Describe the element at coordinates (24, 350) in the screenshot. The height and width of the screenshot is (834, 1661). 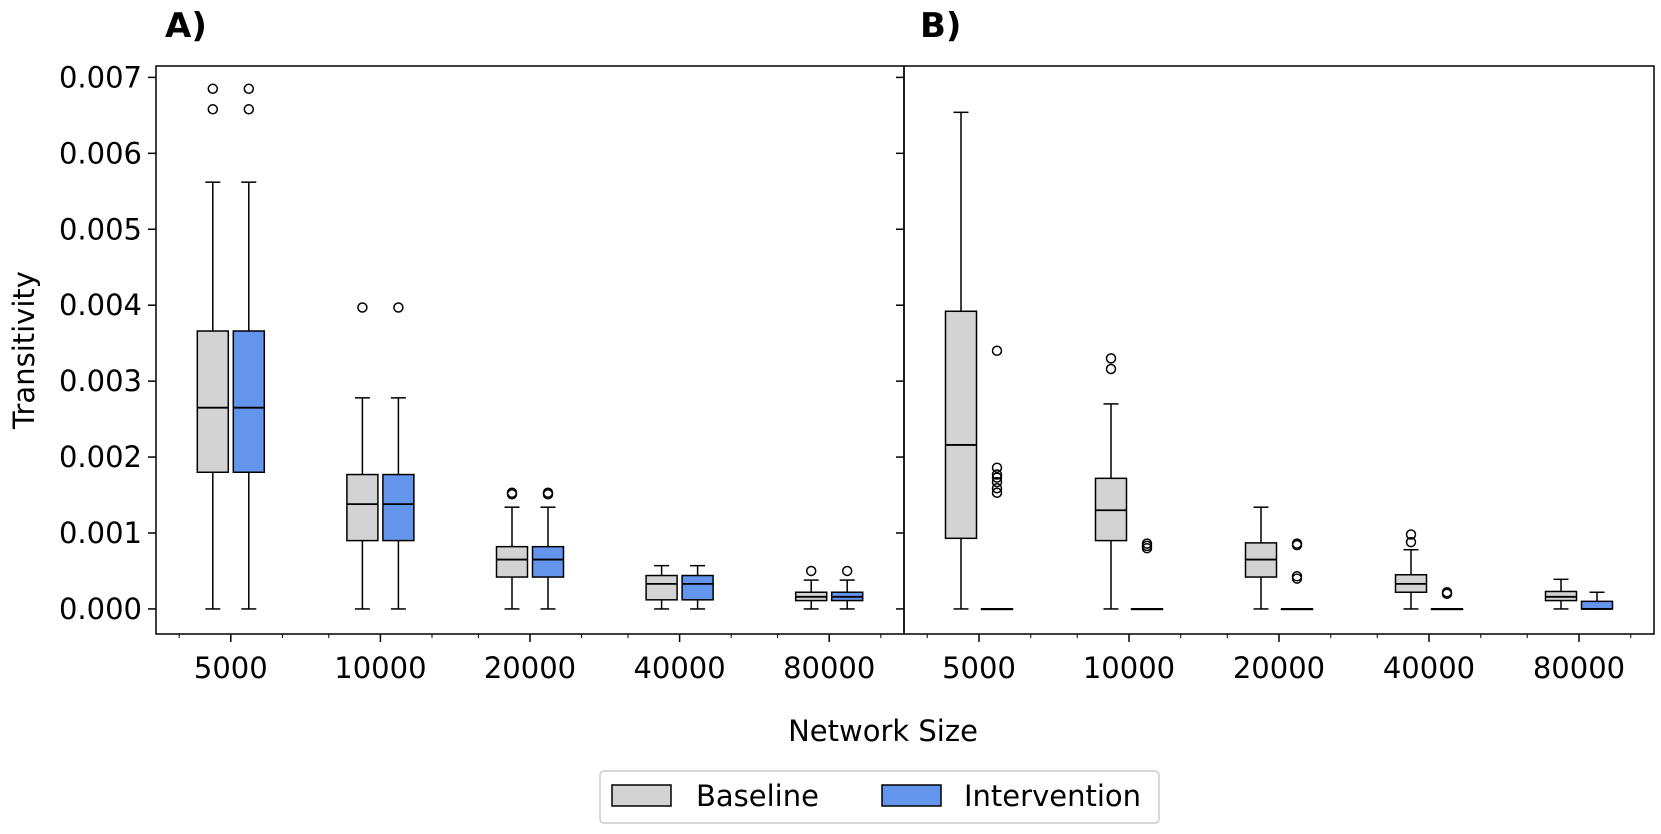
I see `y-axis-title: Transitivity` at that location.